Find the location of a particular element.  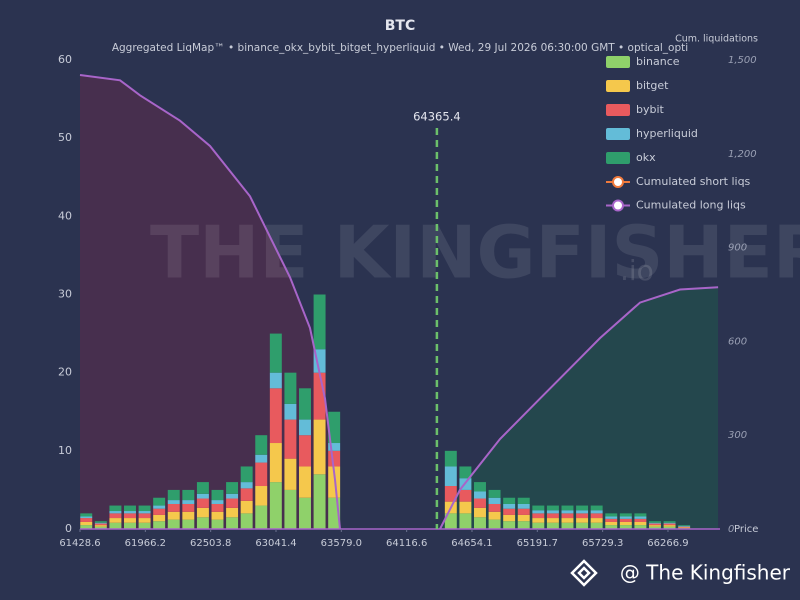

legend-label: binance is located at coordinates (658, 61).